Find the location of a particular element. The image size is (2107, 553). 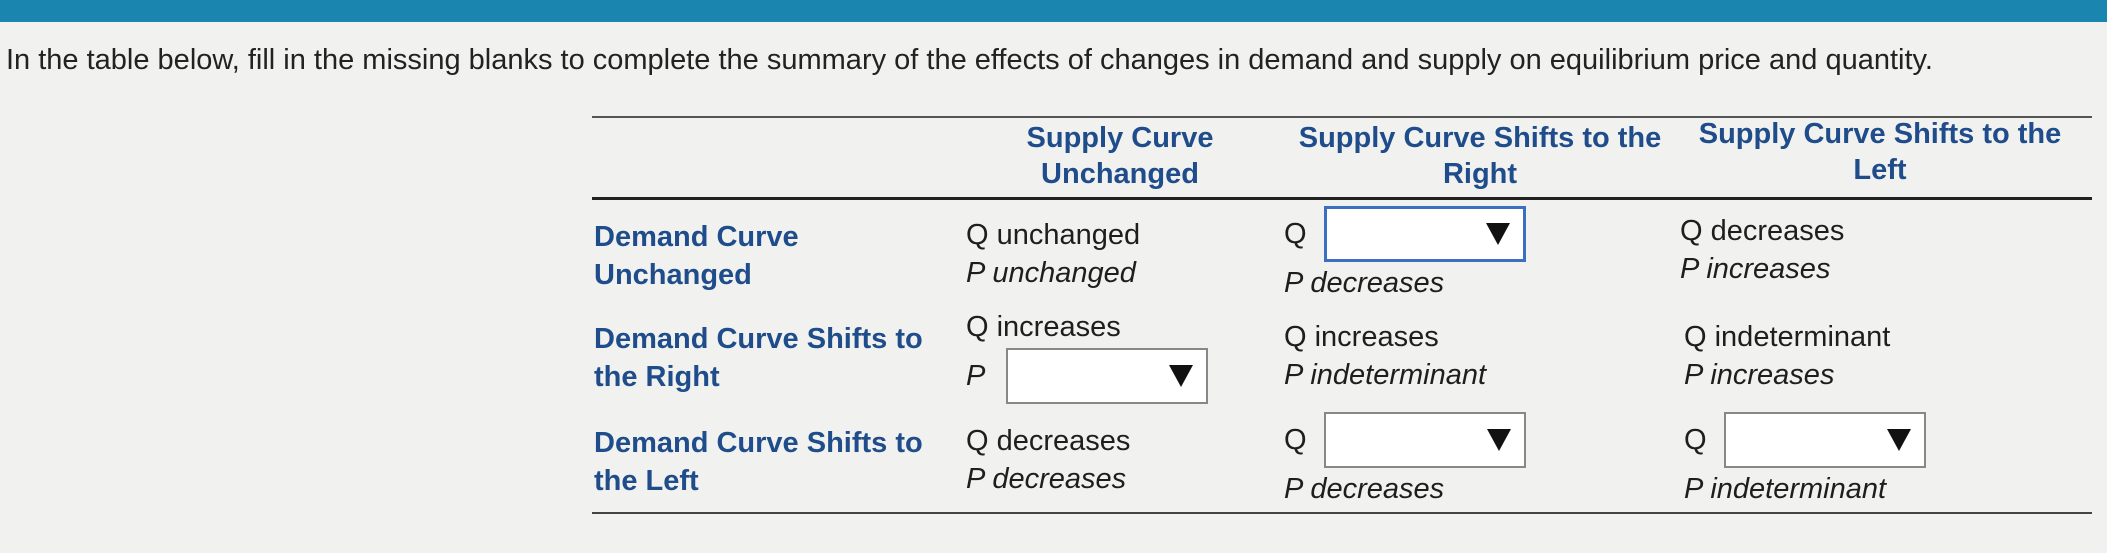

quantity-dropdown-du-sr is located at coordinates (1425, 234).